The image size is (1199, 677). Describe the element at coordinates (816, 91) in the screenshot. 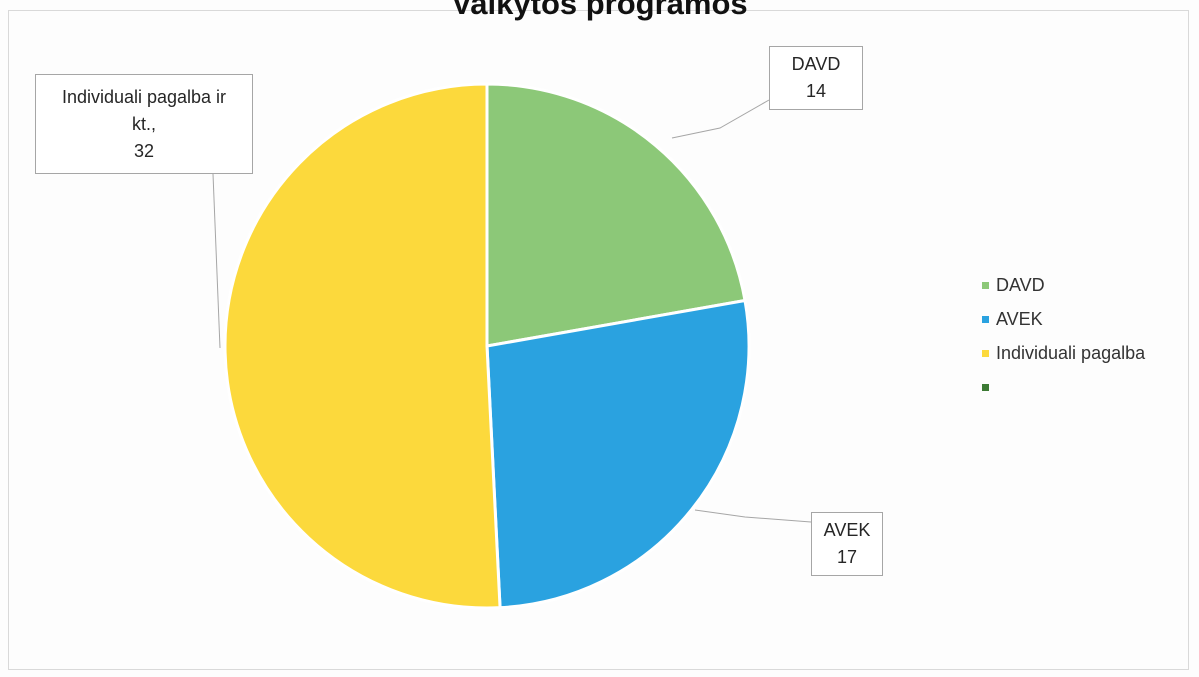

I see `data-label-davd-value: 14` at that location.